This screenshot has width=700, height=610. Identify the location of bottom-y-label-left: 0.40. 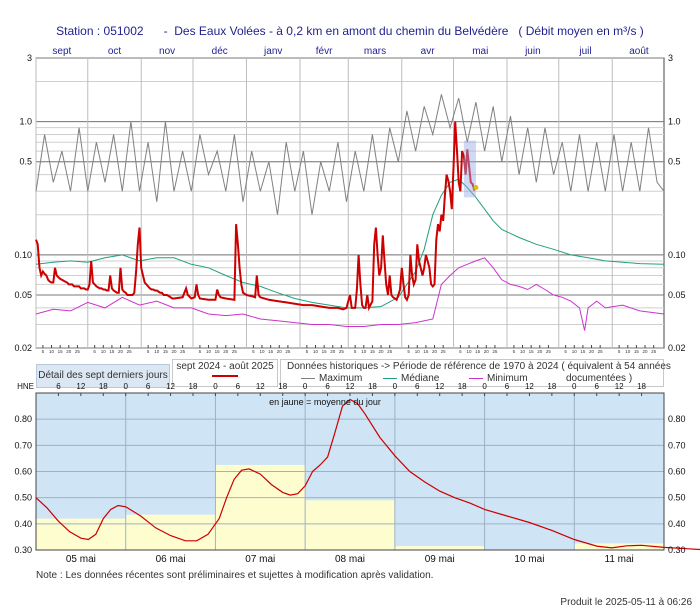
(23, 524).